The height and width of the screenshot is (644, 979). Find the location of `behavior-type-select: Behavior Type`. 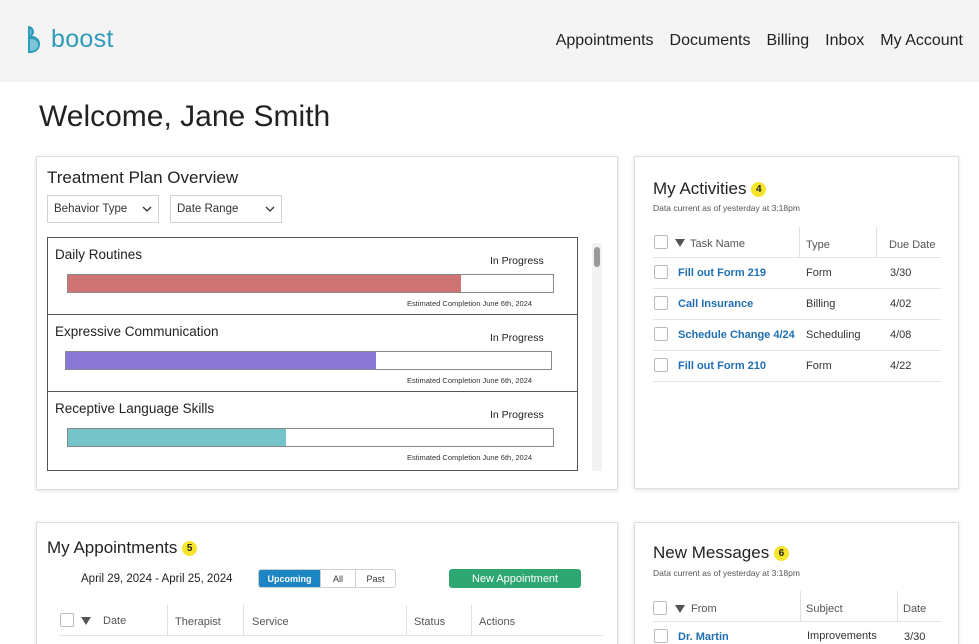

behavior-type-select: Behavior Type is located at coordinates (103, 209).